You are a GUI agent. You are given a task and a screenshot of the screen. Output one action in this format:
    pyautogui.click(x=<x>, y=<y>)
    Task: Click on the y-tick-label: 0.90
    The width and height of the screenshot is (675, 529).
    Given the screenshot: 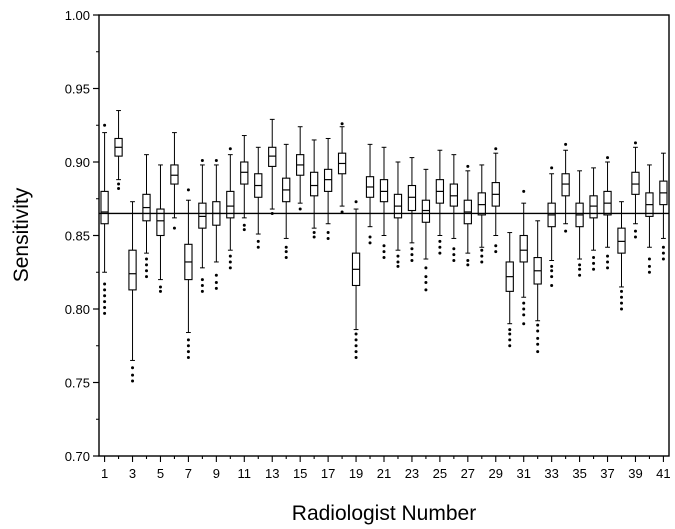 What is the action you would take?
    pyautogui.click(x=77, y=162)
    